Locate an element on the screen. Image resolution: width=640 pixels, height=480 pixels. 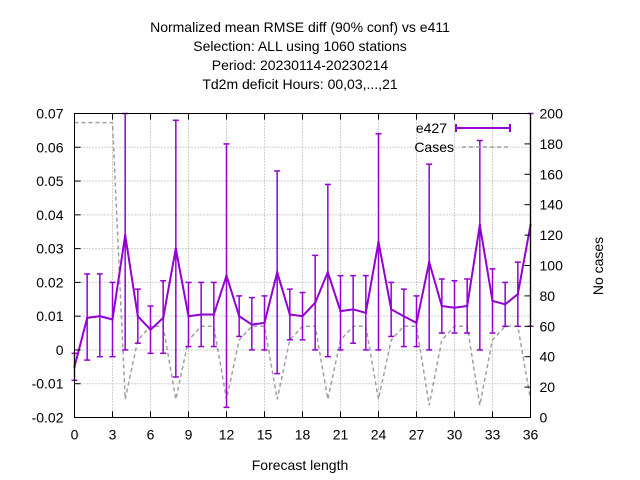
chart-title-line-2: Selection: ALL using 1060 stations is located at coordinates (300, 46).